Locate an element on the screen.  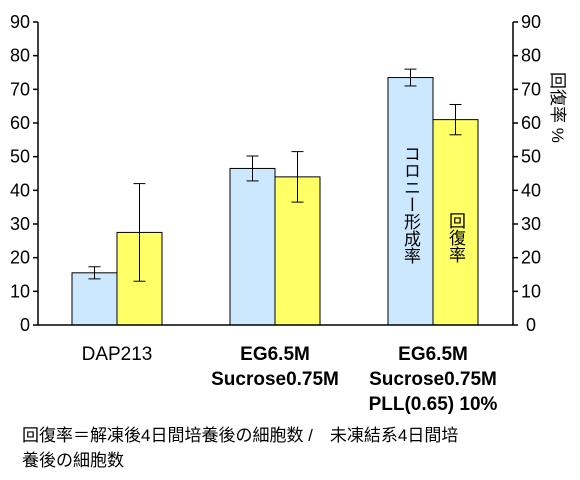
series-label-recovery: 回復率 is located at coordinates (456, 237).